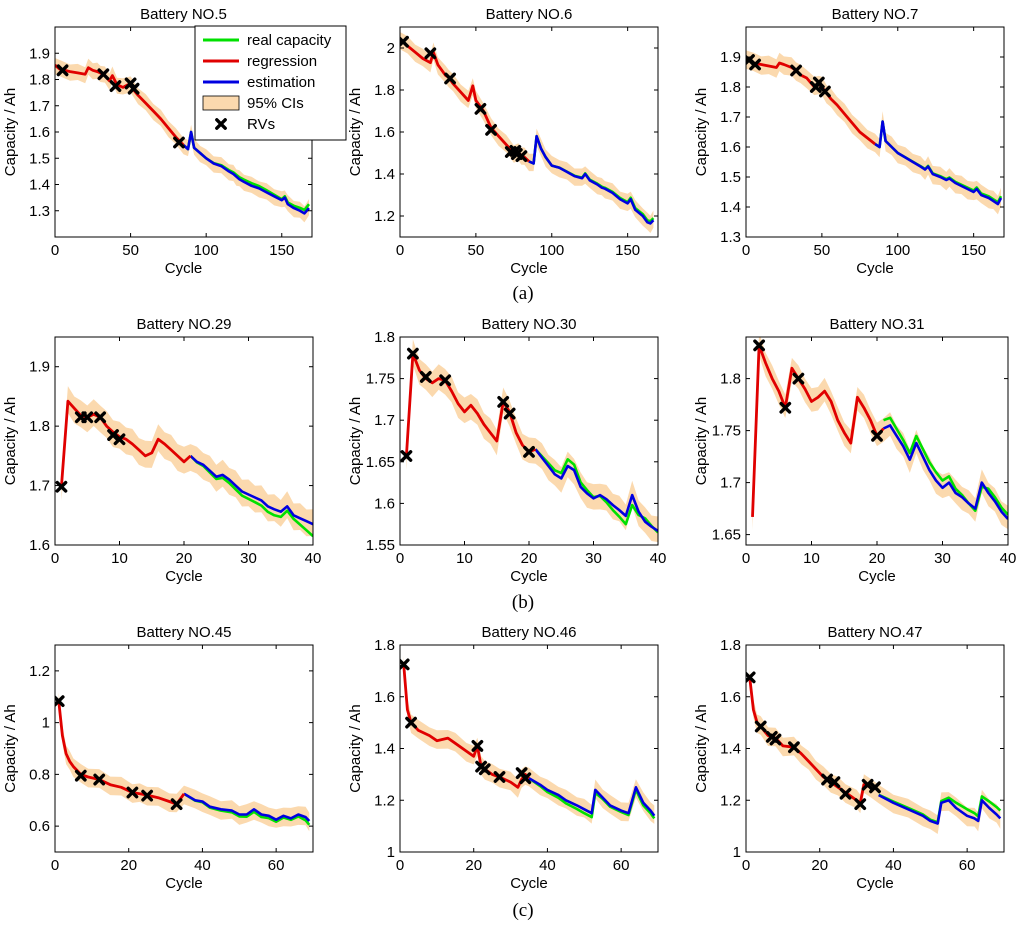 Image resolution: width=1024 pixels, height=928 pixels. I want to click on legend-label: real capacity, so click(289, 40).